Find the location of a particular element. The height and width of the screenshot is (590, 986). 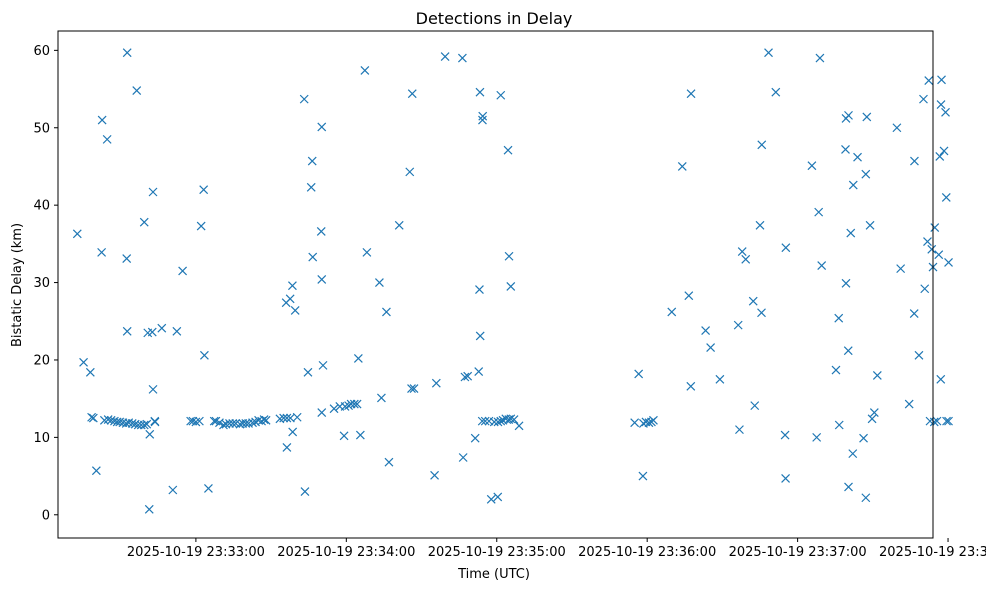

y-tick-label: 50 is located at coordinates (41, 128).